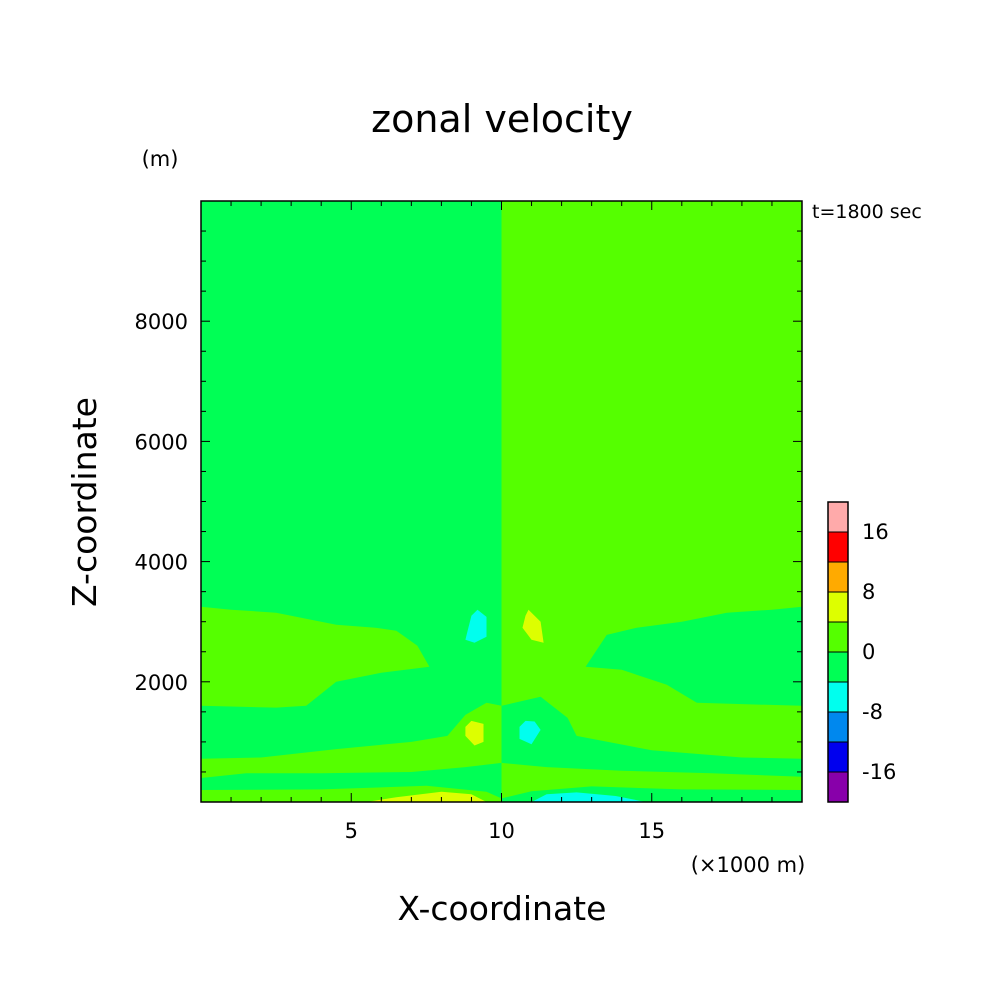  What do you see at coordinates (872, 712) in the screenshot?
I see `colorbar-tick-label: -8` at bounding box center [872, 712].